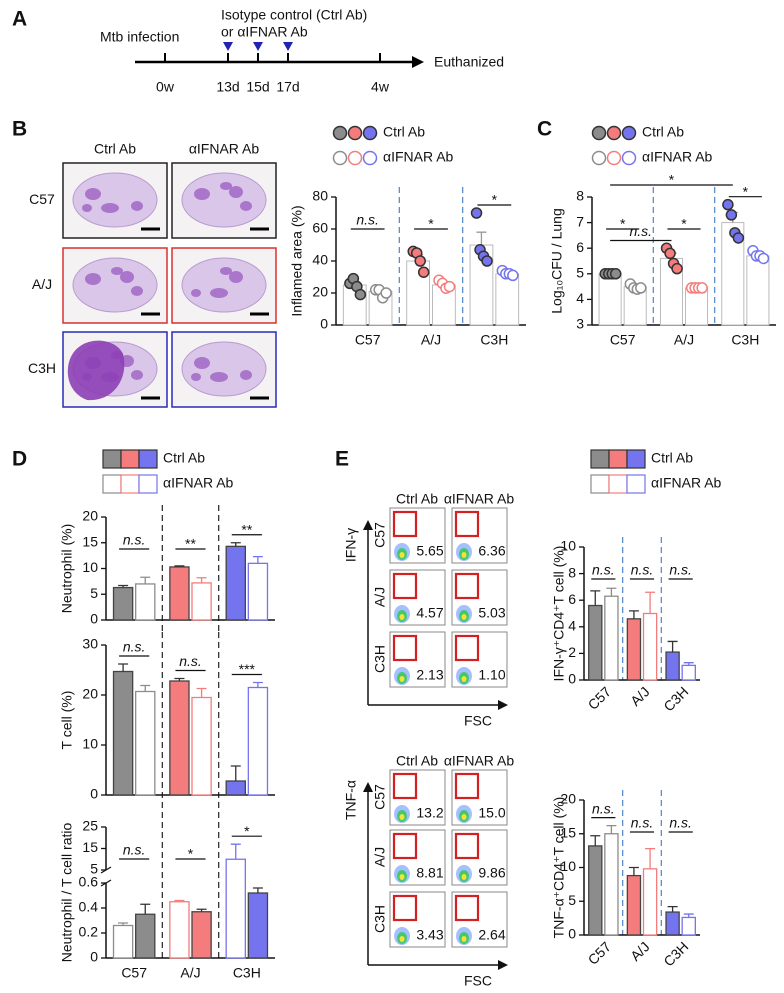  Describe the element at coordinates (19, 459) in the screenshot. I see `panel-label: D` at that location.